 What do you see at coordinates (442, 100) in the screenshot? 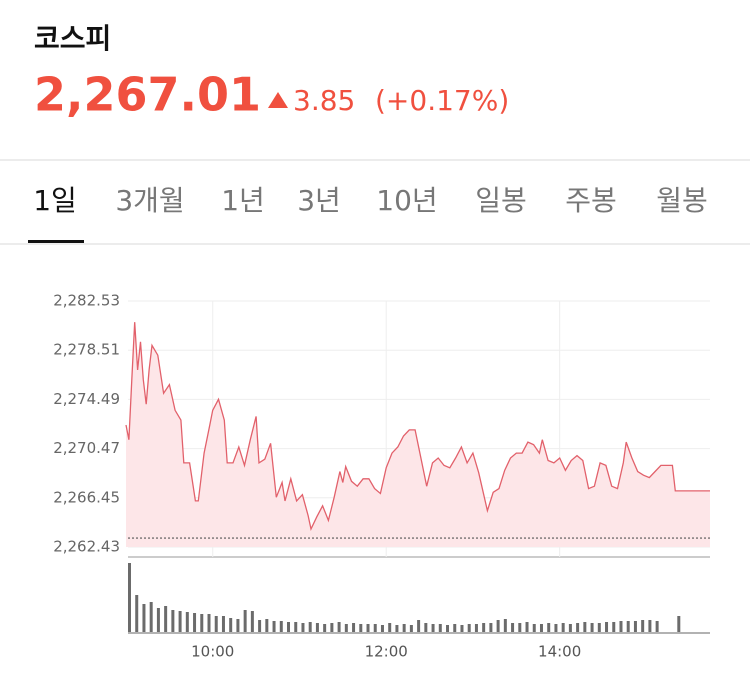
I see `change-pct: (+0.17%)` at bounding box center [442, 100].